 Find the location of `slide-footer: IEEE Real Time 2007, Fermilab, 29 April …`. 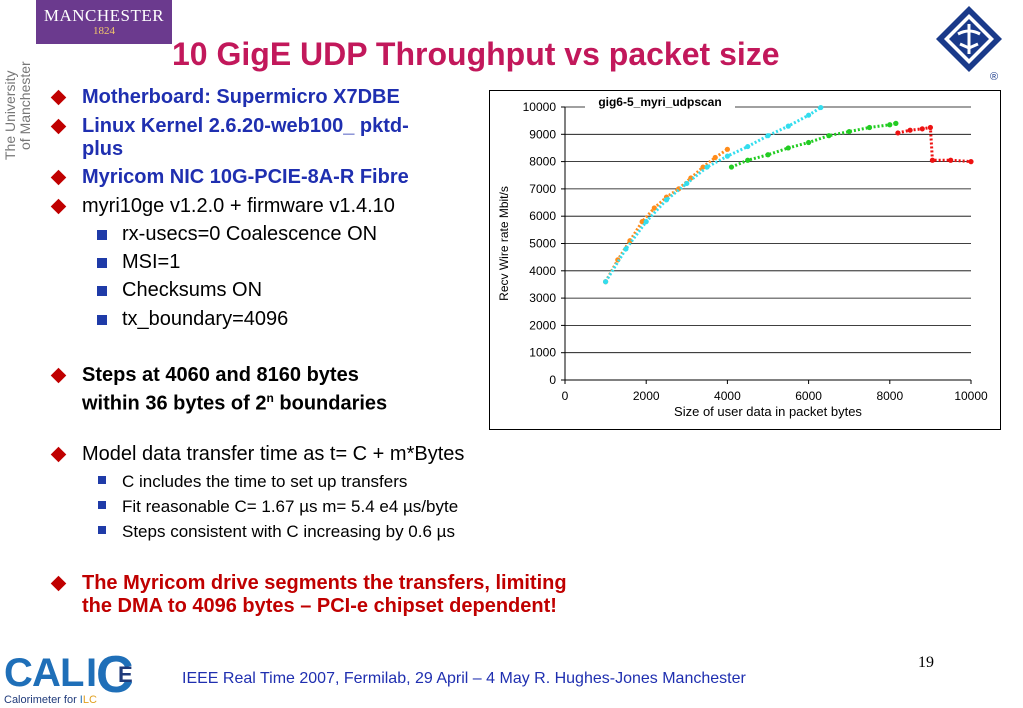

slide-footer: IEEE Real Time 2007, Fermilab, 29 April … is located at coordinates (464, 678).